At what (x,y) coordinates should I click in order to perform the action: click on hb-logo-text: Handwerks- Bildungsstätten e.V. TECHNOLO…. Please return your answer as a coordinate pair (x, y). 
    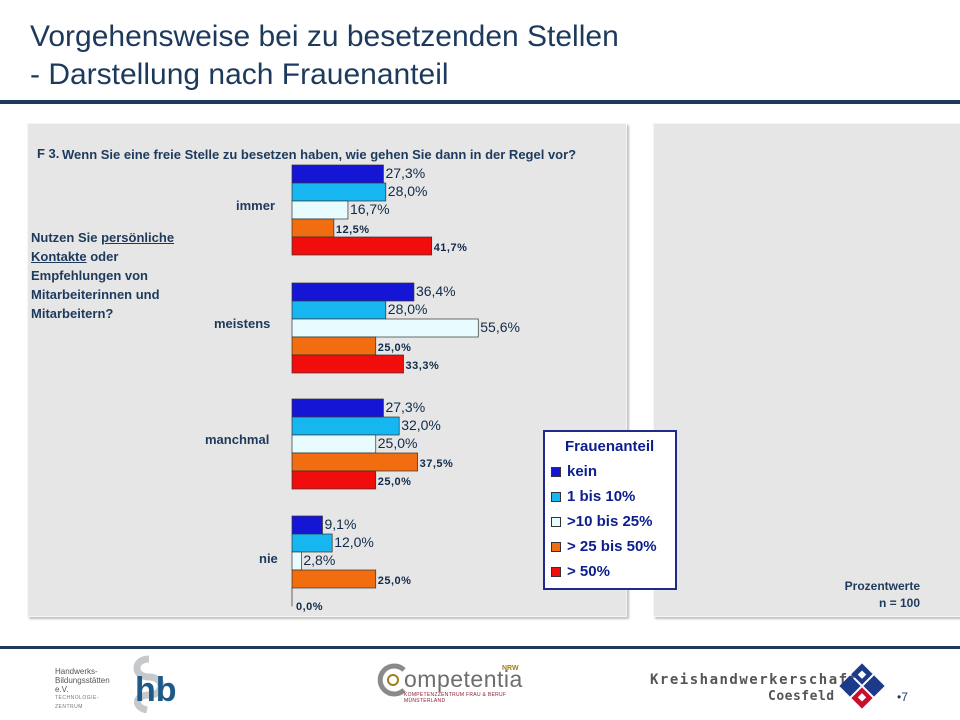
    Looking at the image, I should click on (90, 689).